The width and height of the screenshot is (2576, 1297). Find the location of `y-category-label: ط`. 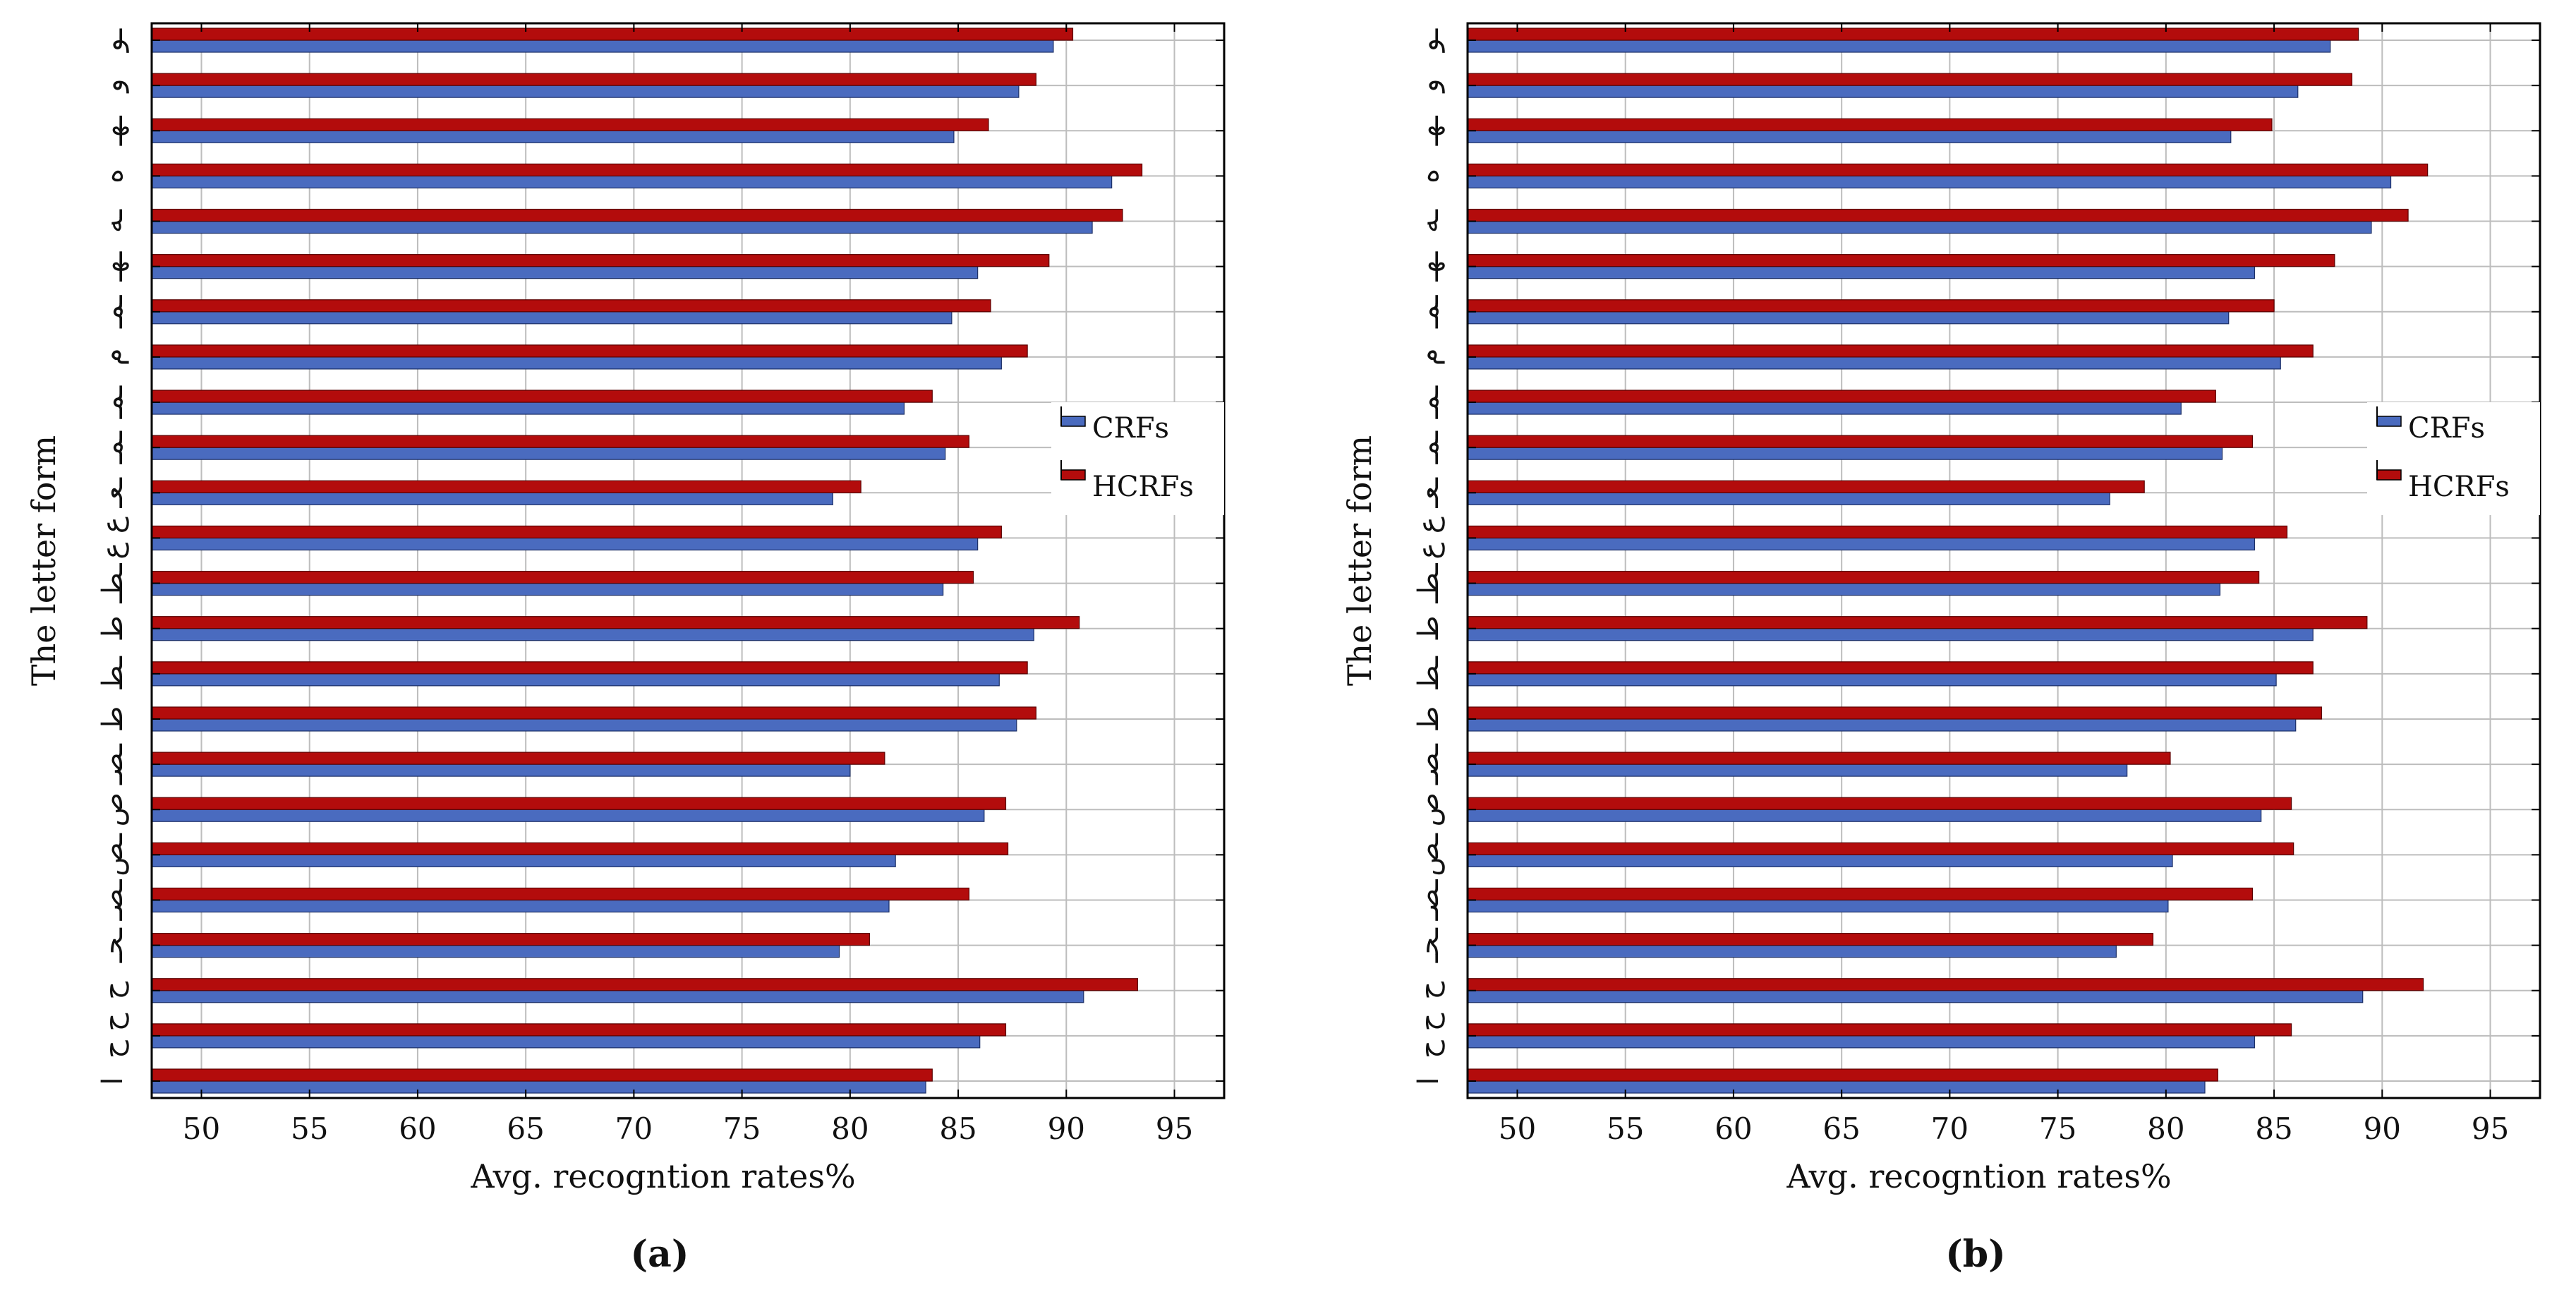

y-category-label: ط is located at coordinates (113, 628).